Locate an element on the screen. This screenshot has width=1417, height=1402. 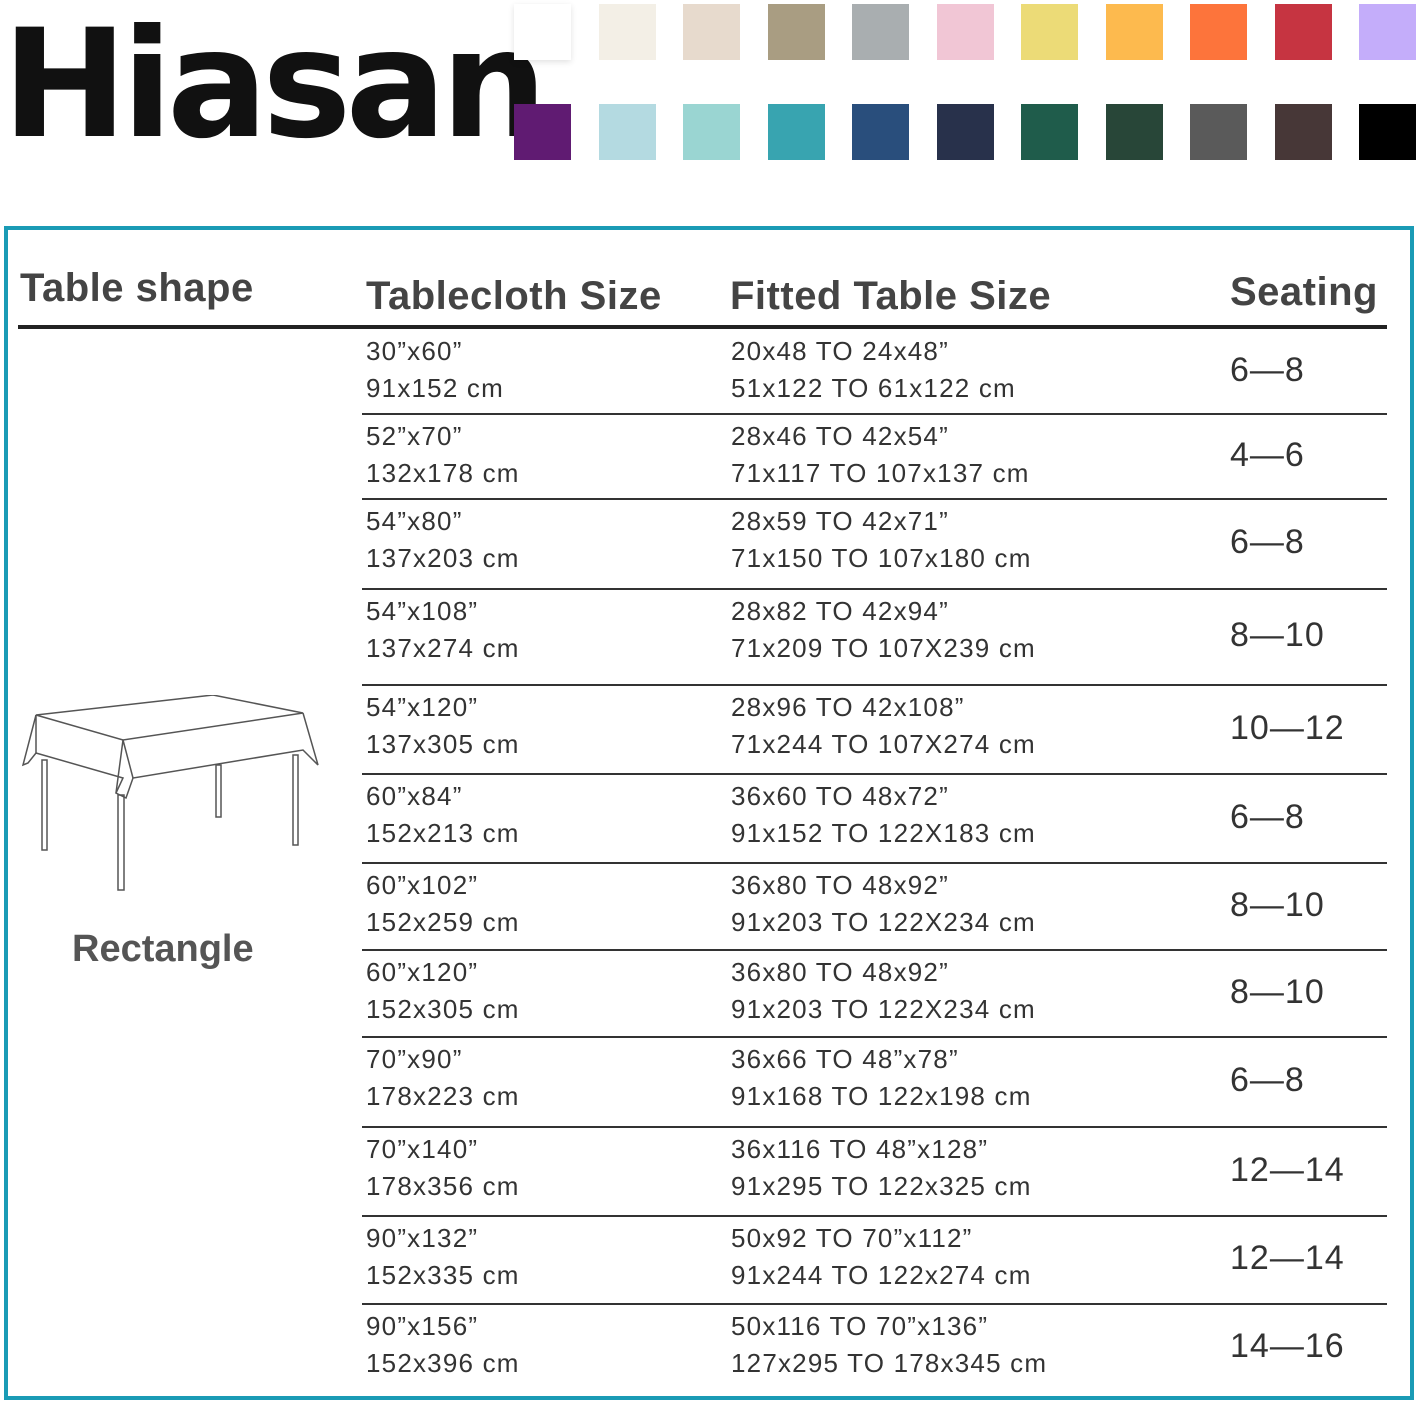
fitted-size-inches: 28x46 TO 42x54” is located at coordinates (840, 436).